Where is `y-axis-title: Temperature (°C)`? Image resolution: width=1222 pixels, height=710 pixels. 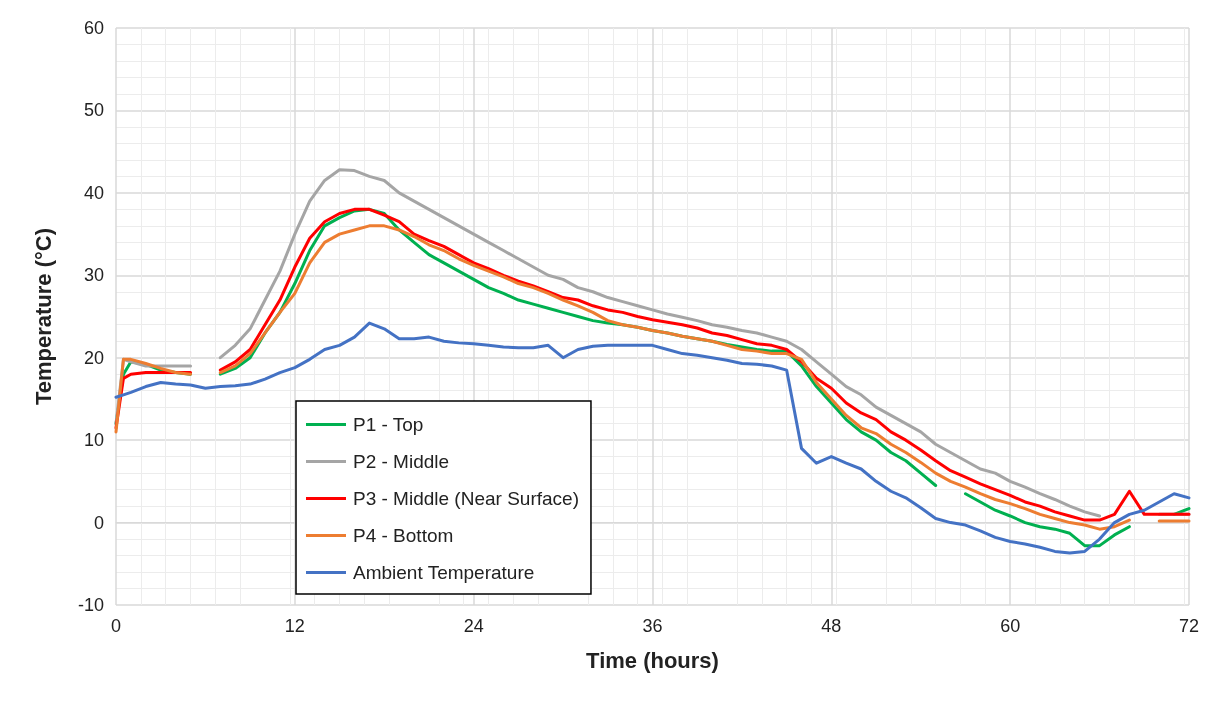
y-axis-title: Temperature (°C) is located at coordinates (43, 316).